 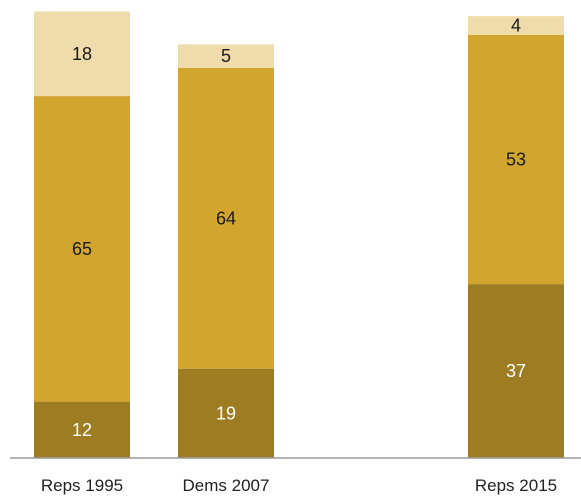 I want to click on bar-value-label: 5, so click(x=226, y=56).